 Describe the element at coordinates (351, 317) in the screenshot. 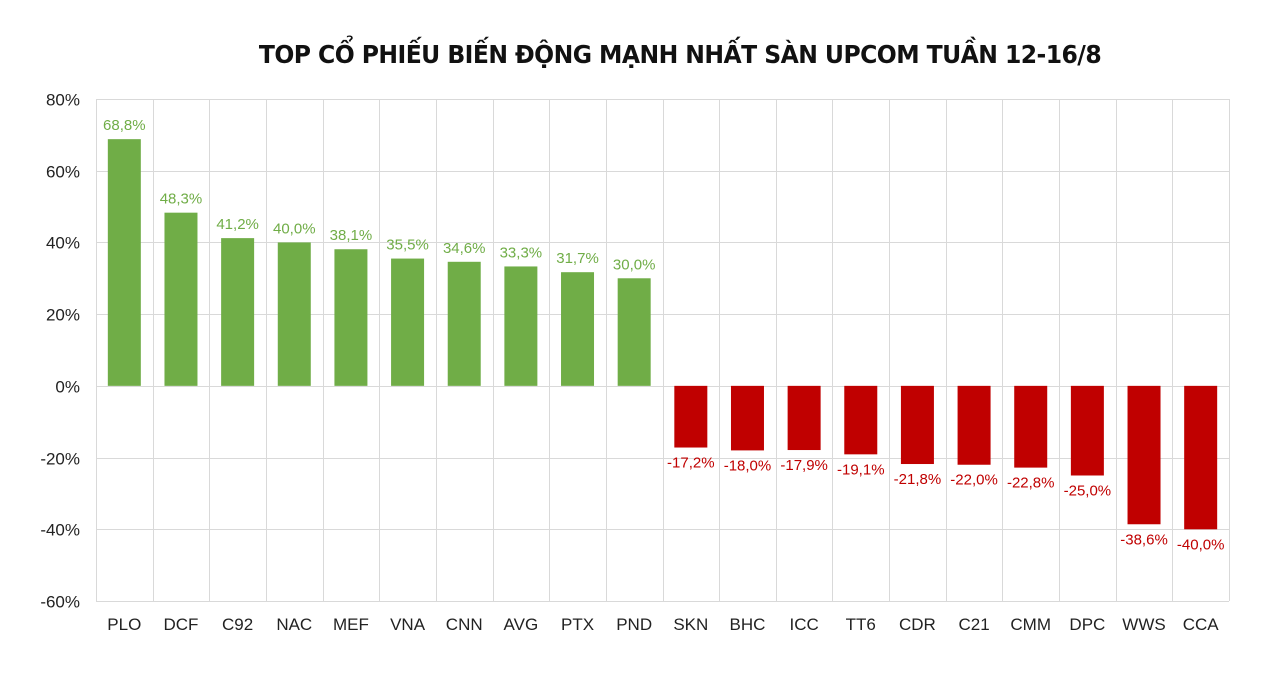

I see `bar-mef` at that location.